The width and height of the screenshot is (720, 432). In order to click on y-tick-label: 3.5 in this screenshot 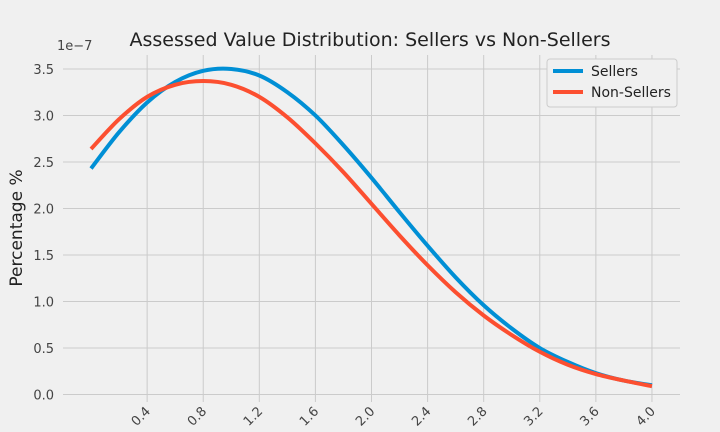, I will do `click(43, 70)`.